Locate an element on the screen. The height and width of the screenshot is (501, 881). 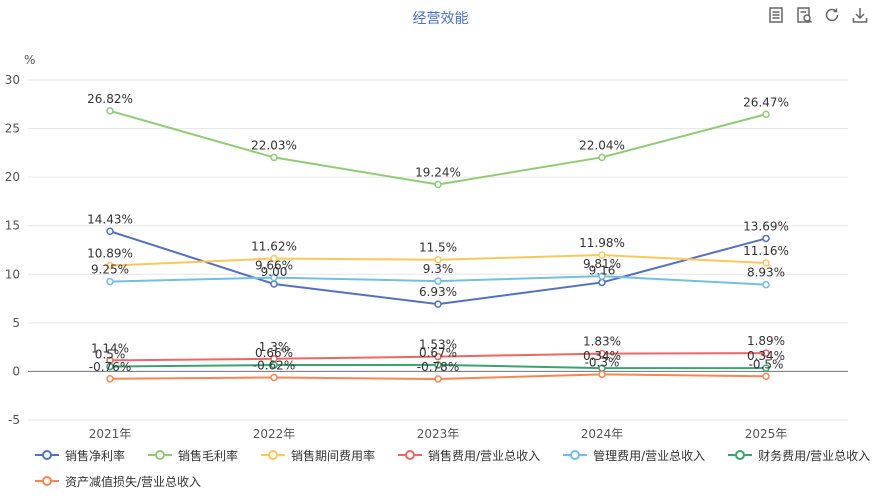
data-label: 26.47% is located at coordinates (766, 102).